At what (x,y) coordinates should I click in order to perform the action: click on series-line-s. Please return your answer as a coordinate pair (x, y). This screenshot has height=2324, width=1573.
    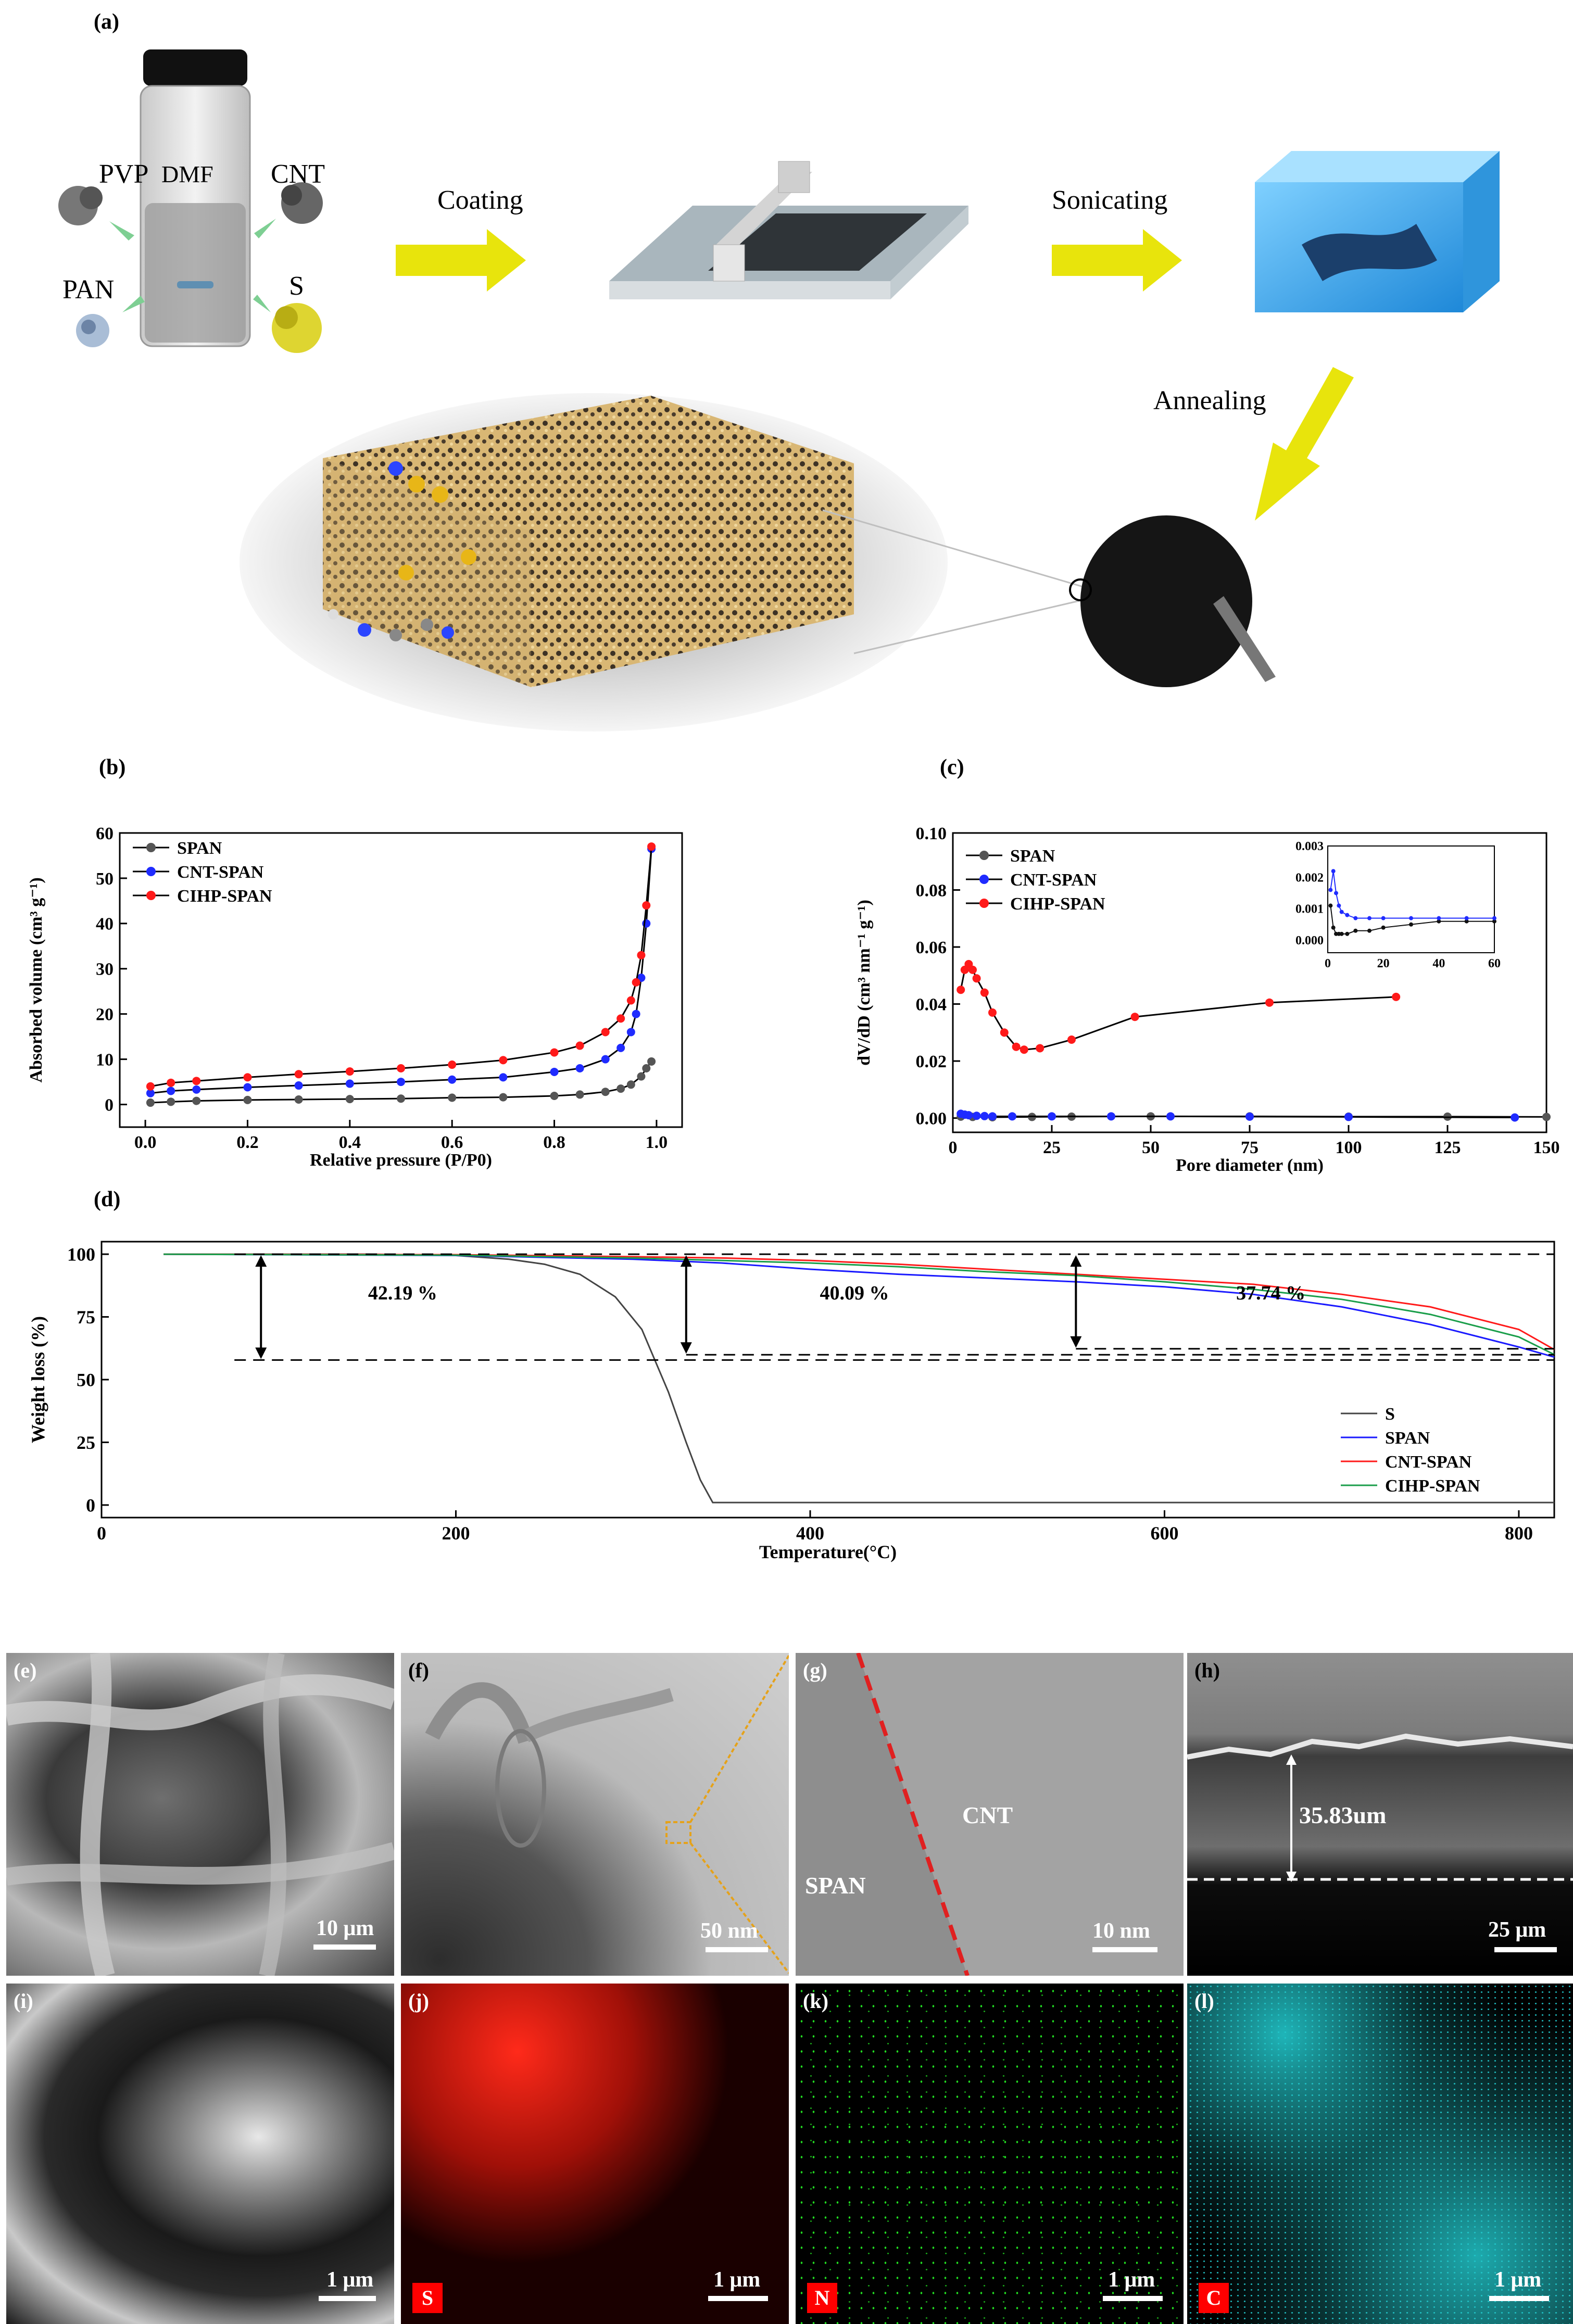
    Looking at the image, I should click on (859, 1378).